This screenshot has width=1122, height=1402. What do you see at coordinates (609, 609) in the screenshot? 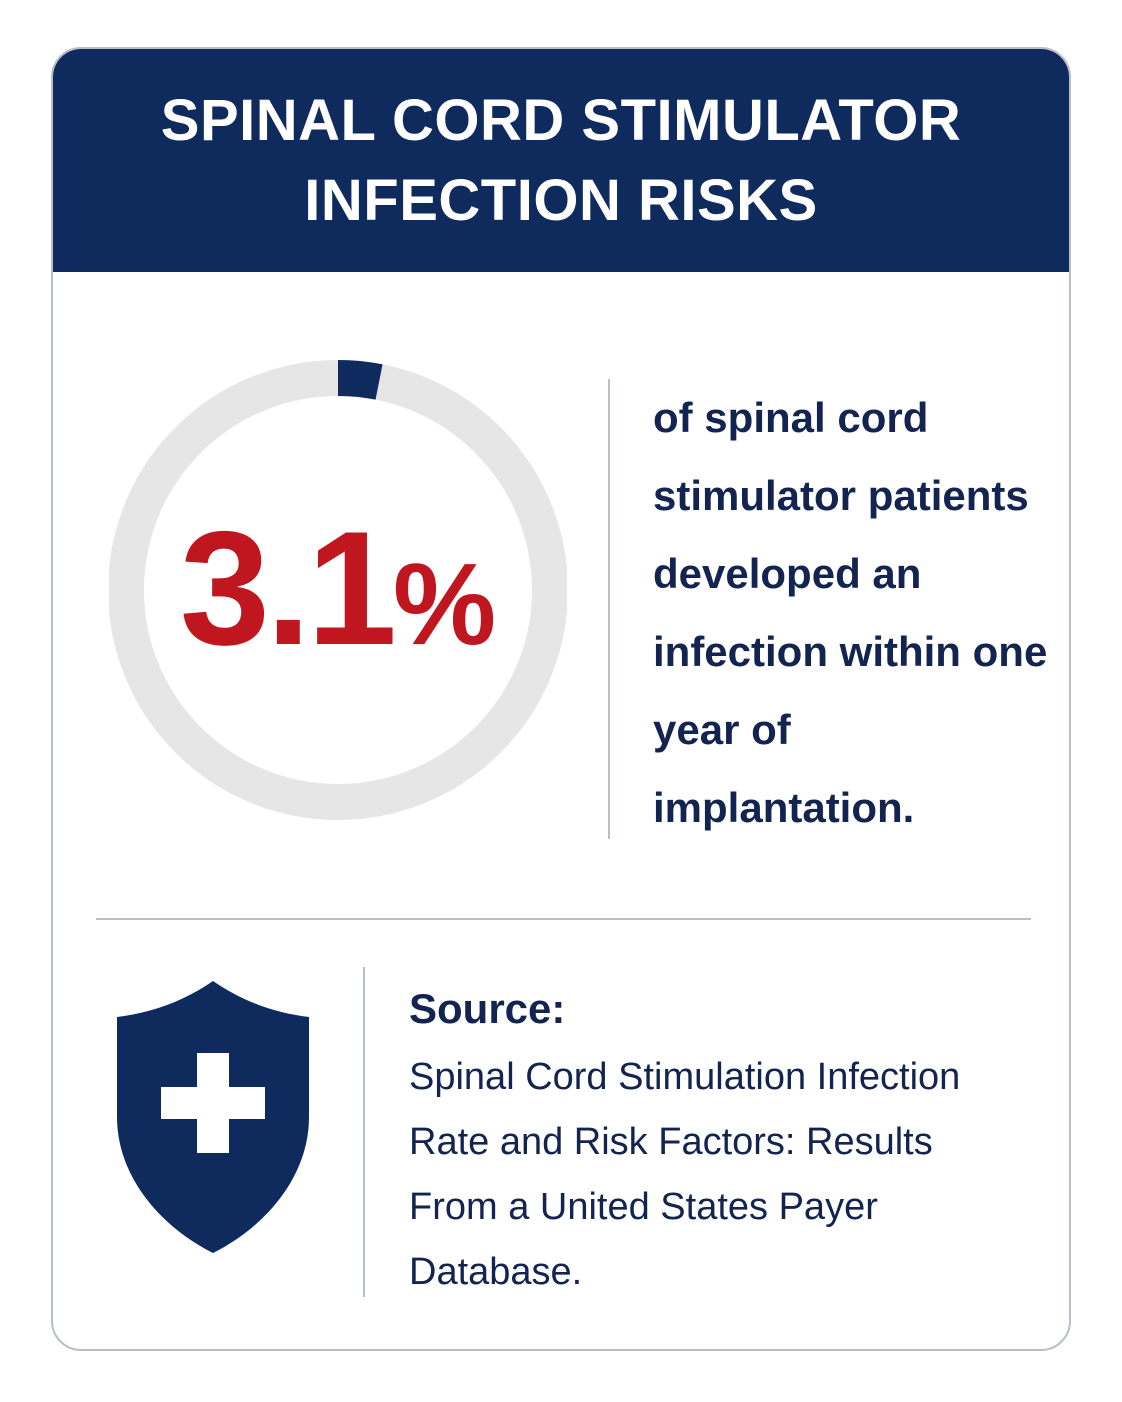
I see `vertical-divider` at bounding box center [609, 609].